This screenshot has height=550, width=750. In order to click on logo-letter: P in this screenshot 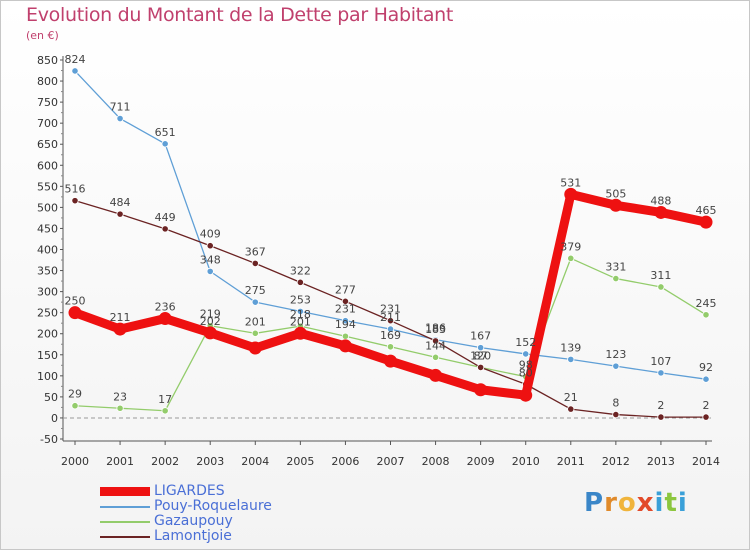, I will do `click(594, 503)`.